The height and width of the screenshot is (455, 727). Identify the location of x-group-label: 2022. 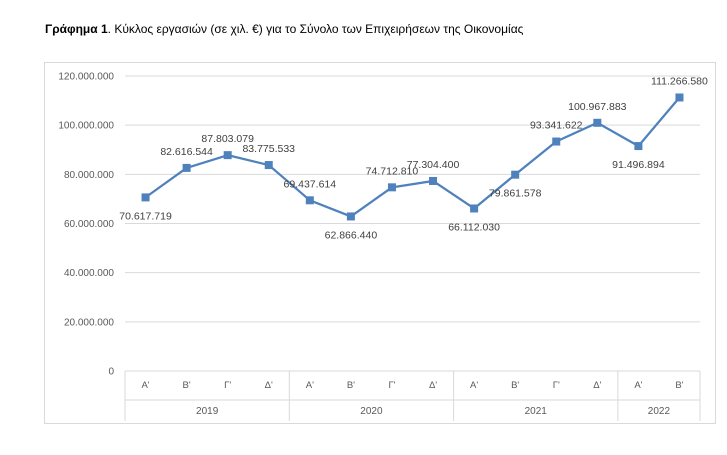
(659, 411).